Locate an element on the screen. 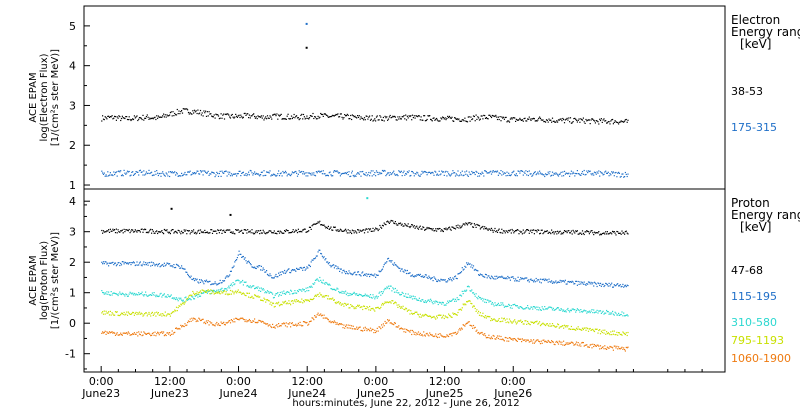  outlier-point is located at coordinates (306, 47).